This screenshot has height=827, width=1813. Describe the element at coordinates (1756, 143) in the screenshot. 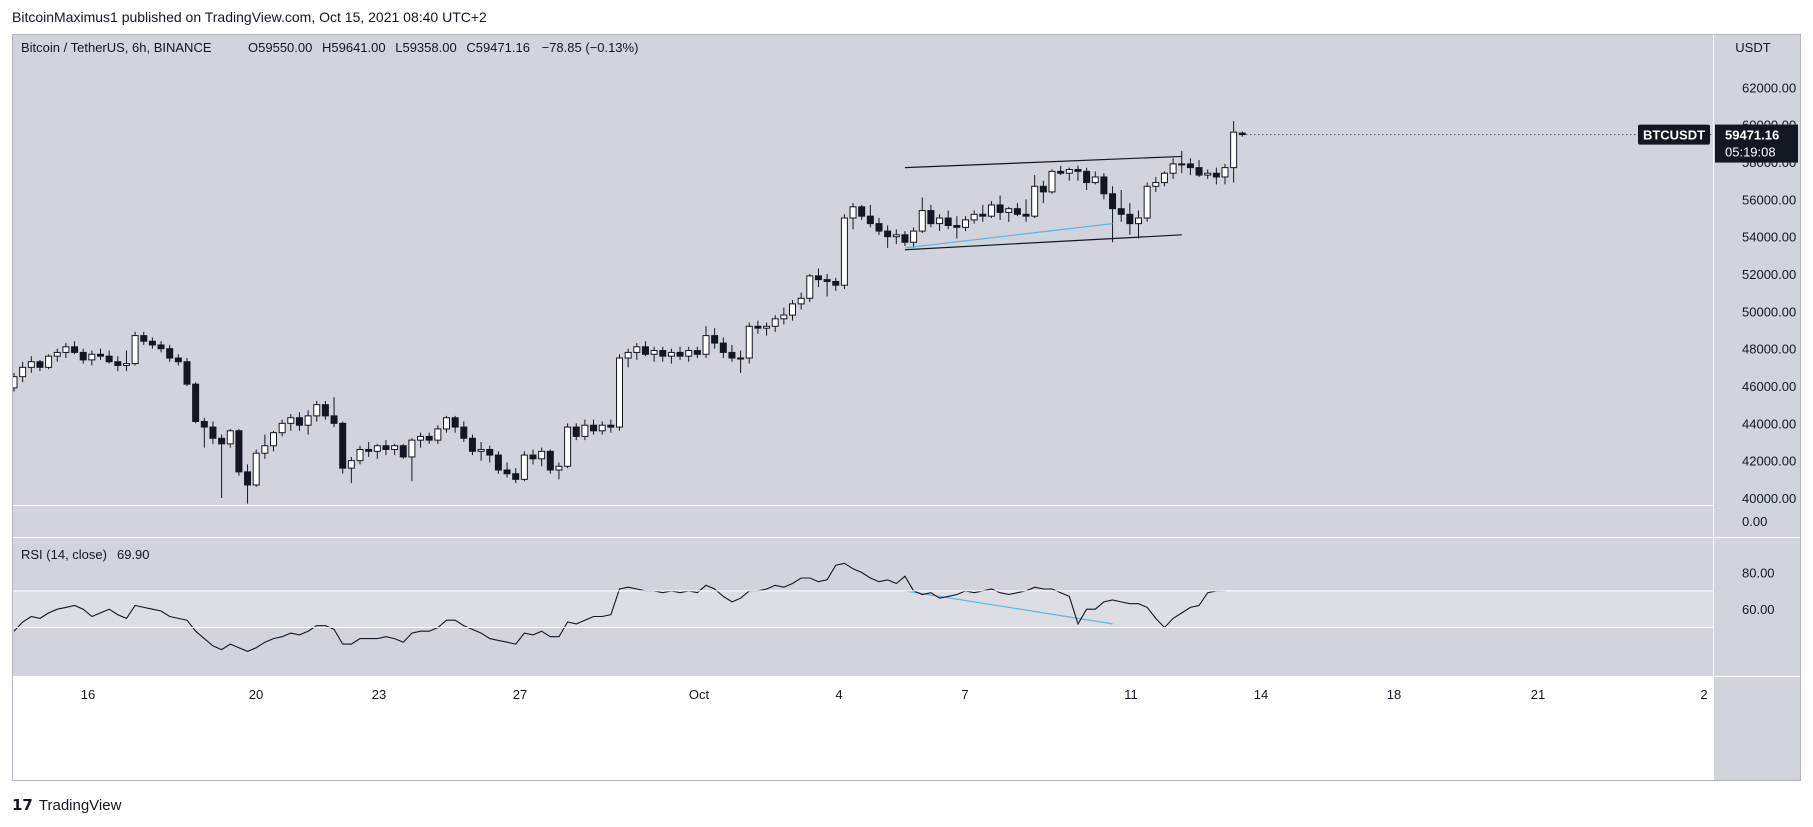

I see `price-tag-price-bg` at that location.